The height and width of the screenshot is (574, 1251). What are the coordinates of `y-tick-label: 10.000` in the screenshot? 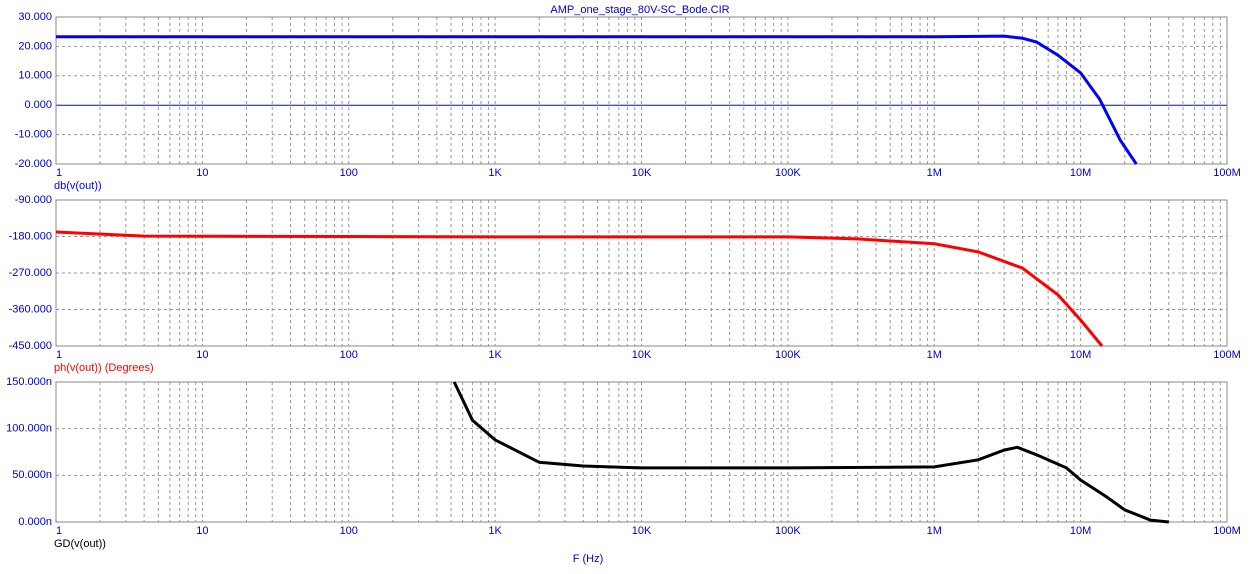 It's located at (35, 76).